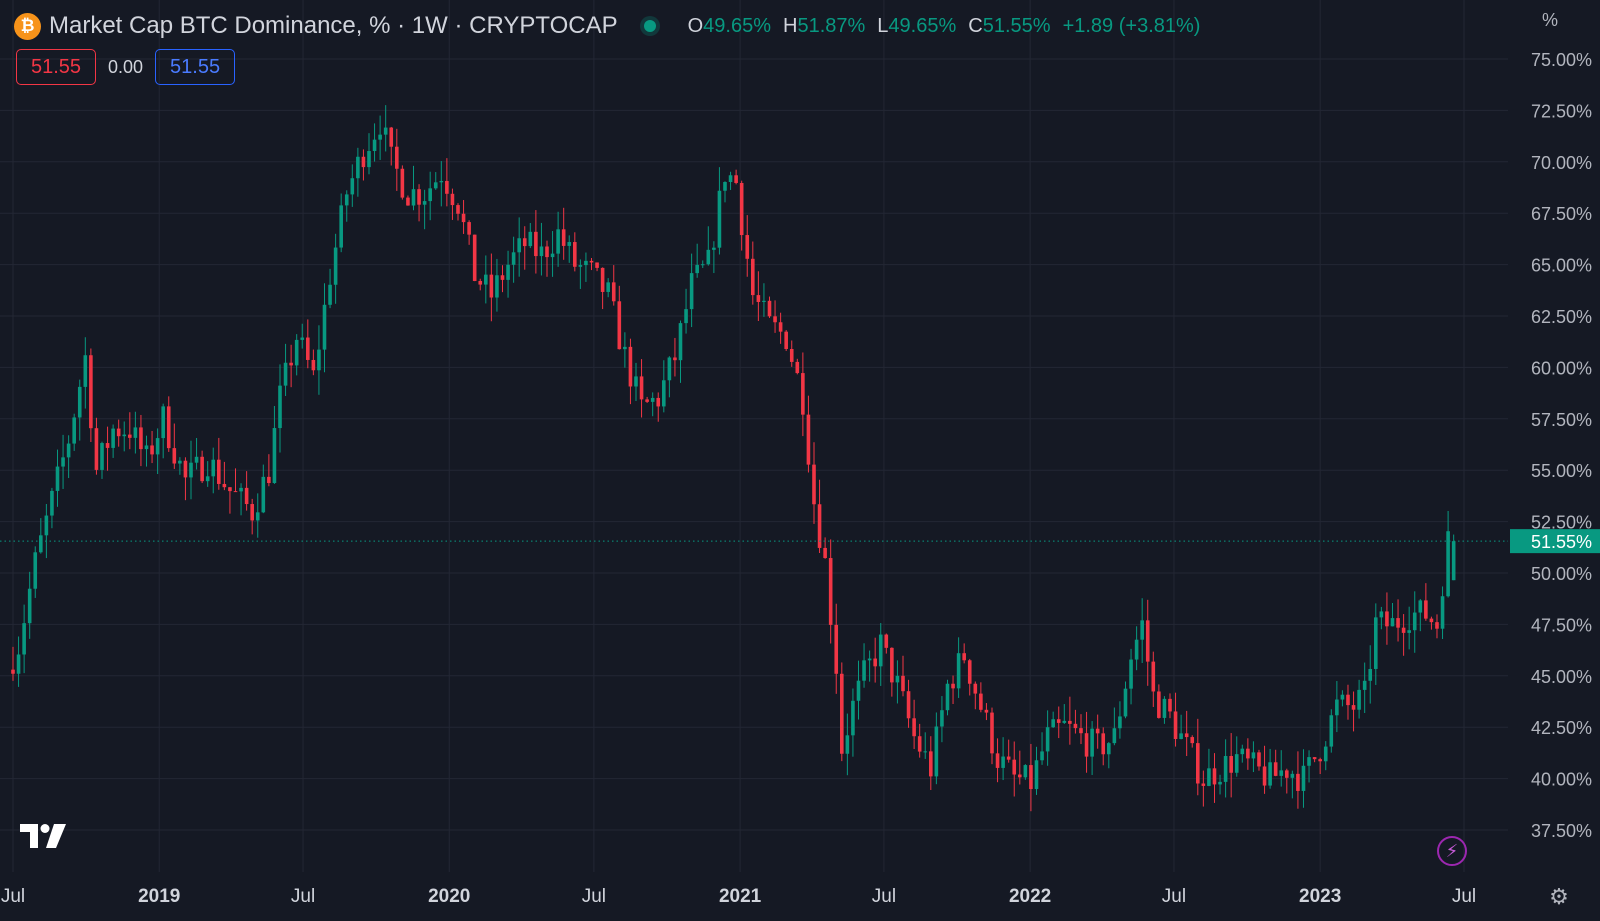  I want to click on ohlc-low: L49.65%, so click(917, 25).